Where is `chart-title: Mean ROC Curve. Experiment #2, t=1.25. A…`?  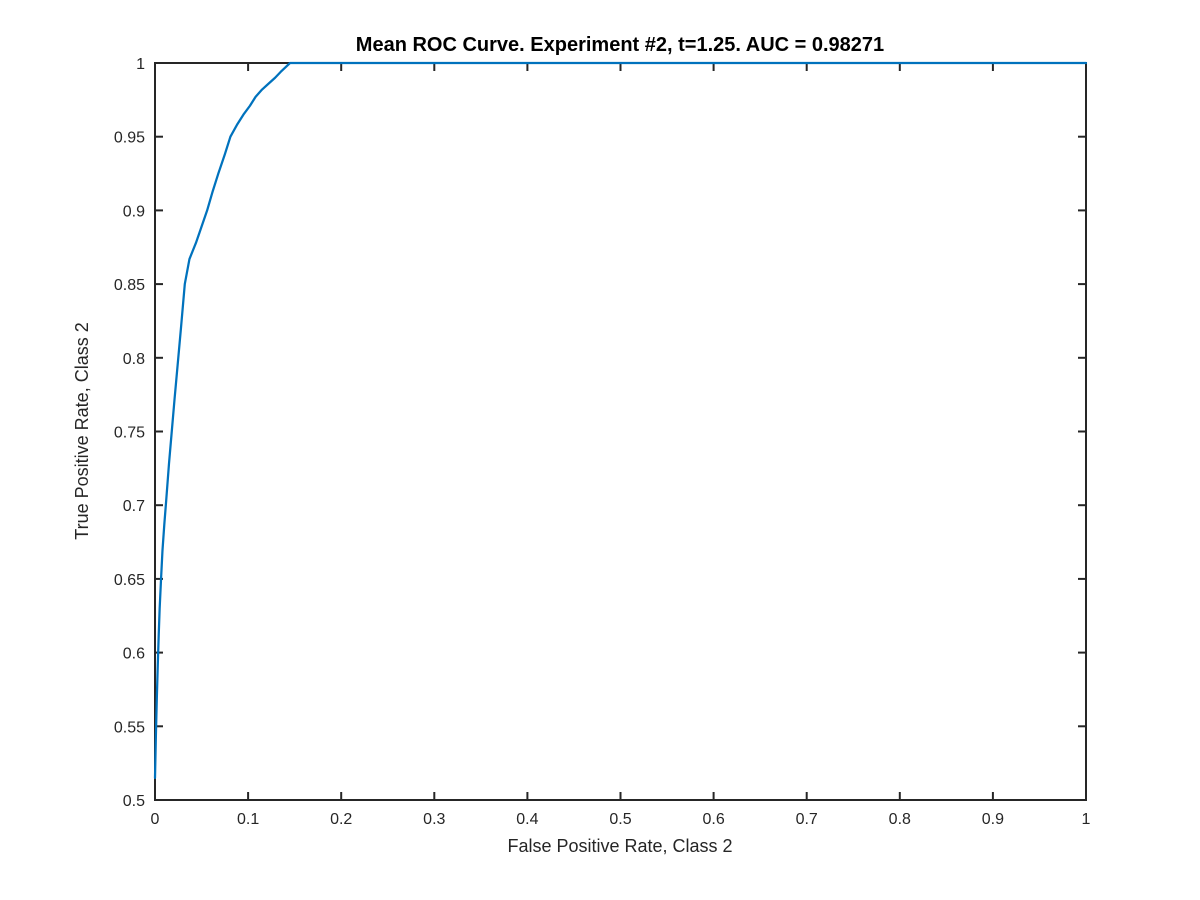
chart-title: Mean ROC Curve. Experiment #2, t=1.25. A… is located at coordinates (620, 45).